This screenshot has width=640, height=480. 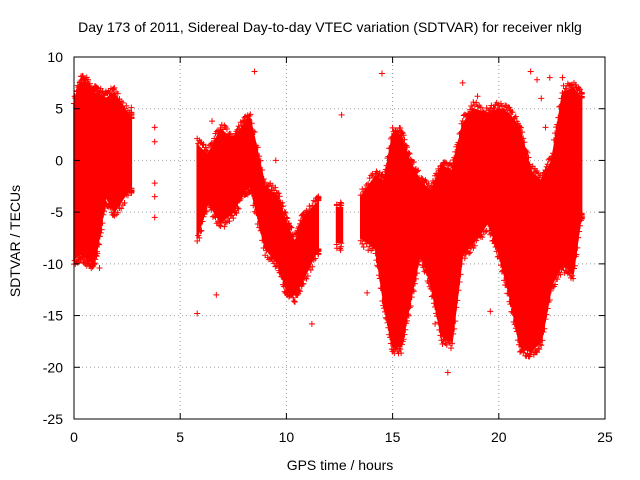 What do you see at coordinates (59, 109) in the screenshot?
I see `y-tick-label: 5` at bounding box center [59, 109].